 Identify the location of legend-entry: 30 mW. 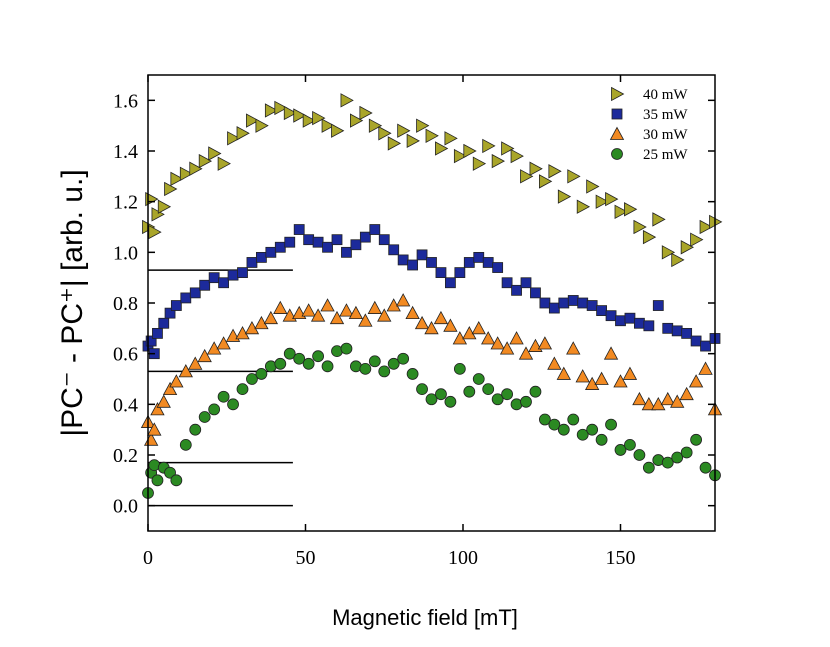
(648, 134).